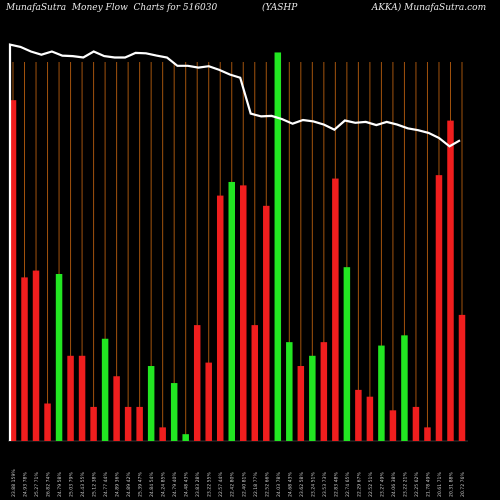 The image size is (500, 500). Describe the element at coordinates (394, 484) in the screenshot. I see `tick-label: 24.06 38%` at that location.